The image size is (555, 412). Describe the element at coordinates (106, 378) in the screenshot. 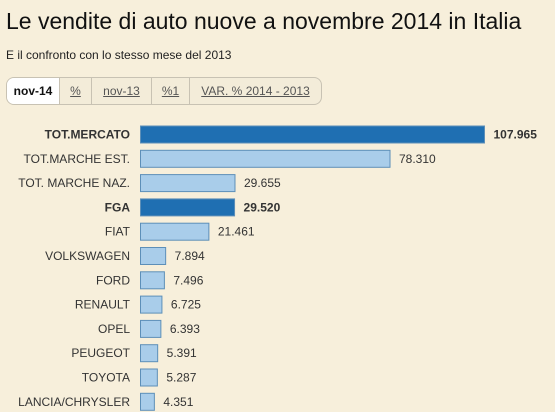

I see `category-label: TOYOTA` at that location.